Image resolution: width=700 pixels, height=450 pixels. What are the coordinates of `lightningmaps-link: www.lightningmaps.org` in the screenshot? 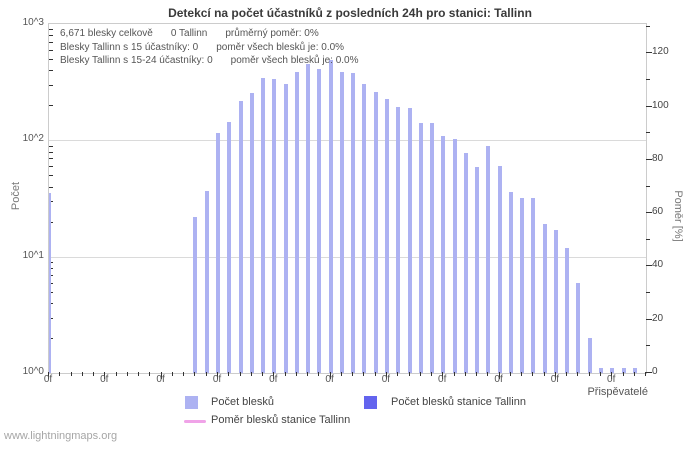 It's located at (61, 436).